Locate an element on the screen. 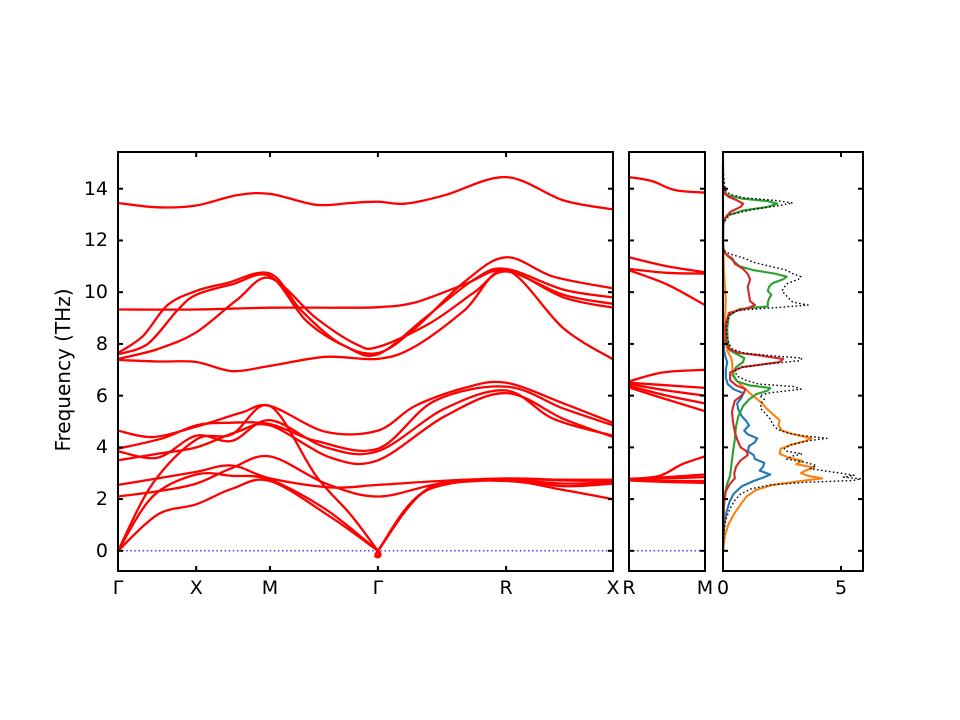  y-tick-label: 12 is located at coordinates (95, 240).